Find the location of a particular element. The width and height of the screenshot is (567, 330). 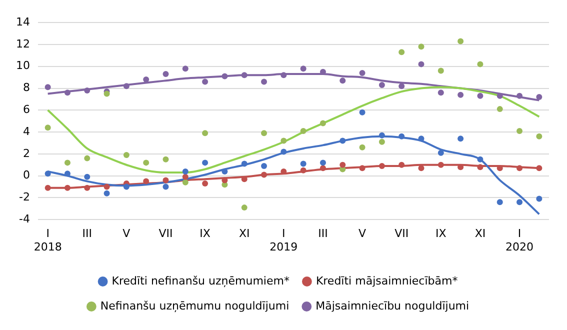

y-tick-label: 12 is located at coordinates (23, 43).